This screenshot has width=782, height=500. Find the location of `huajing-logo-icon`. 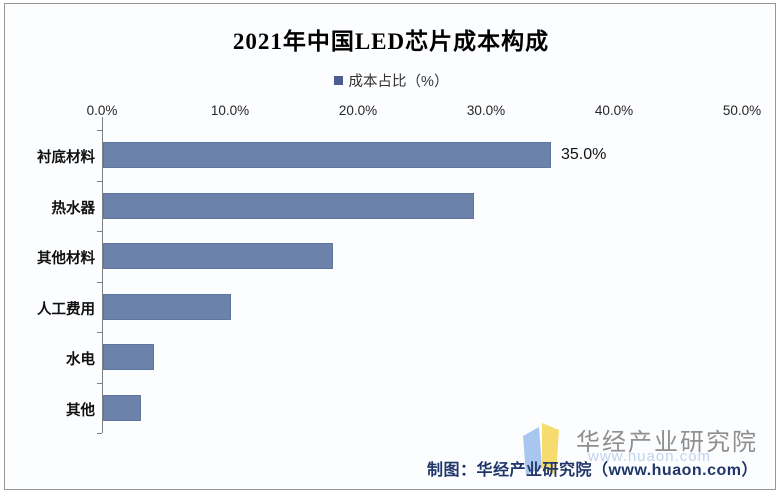

huajing-logo-icon is located at coordinates (541, 449).